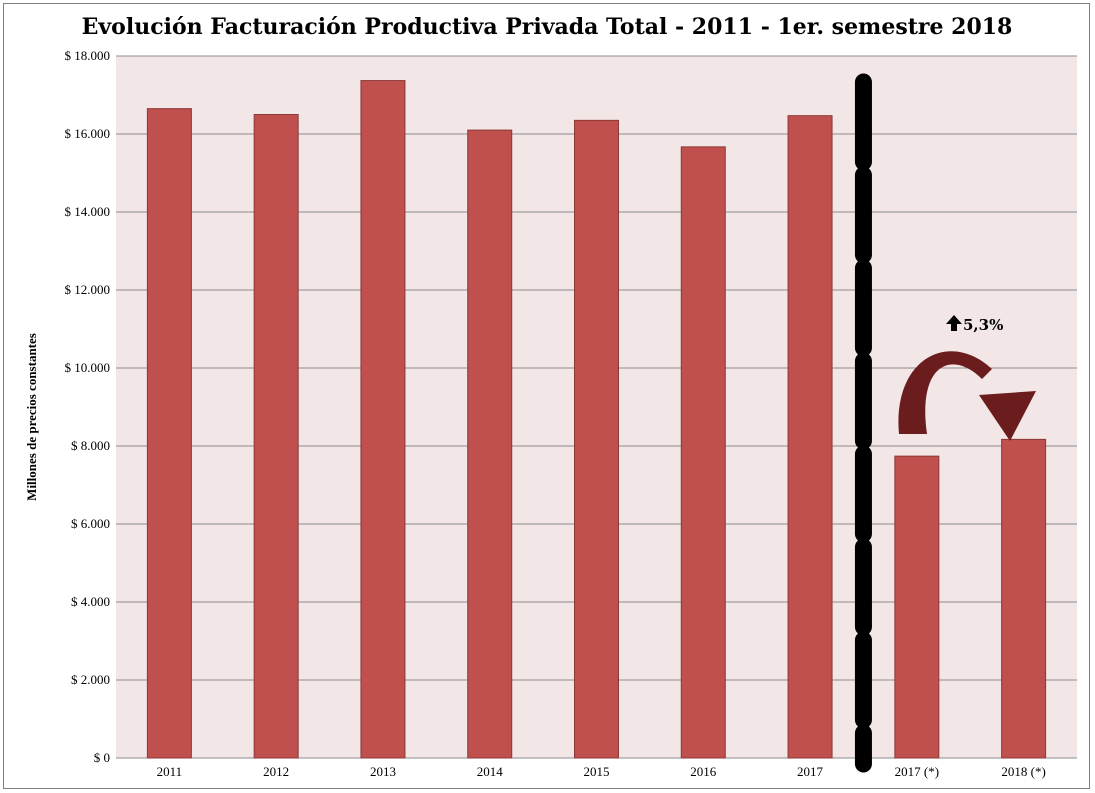  Describe the element at coordinates (917, 771) in the screenshot. I see `x-tick-label: 2017 (*)` at that location.